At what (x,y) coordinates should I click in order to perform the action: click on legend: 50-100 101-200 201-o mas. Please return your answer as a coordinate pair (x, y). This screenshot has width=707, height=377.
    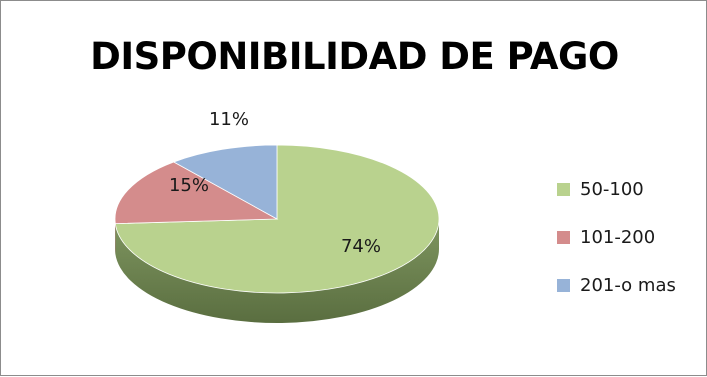
    Looking at the image, I should click on (629, 249).